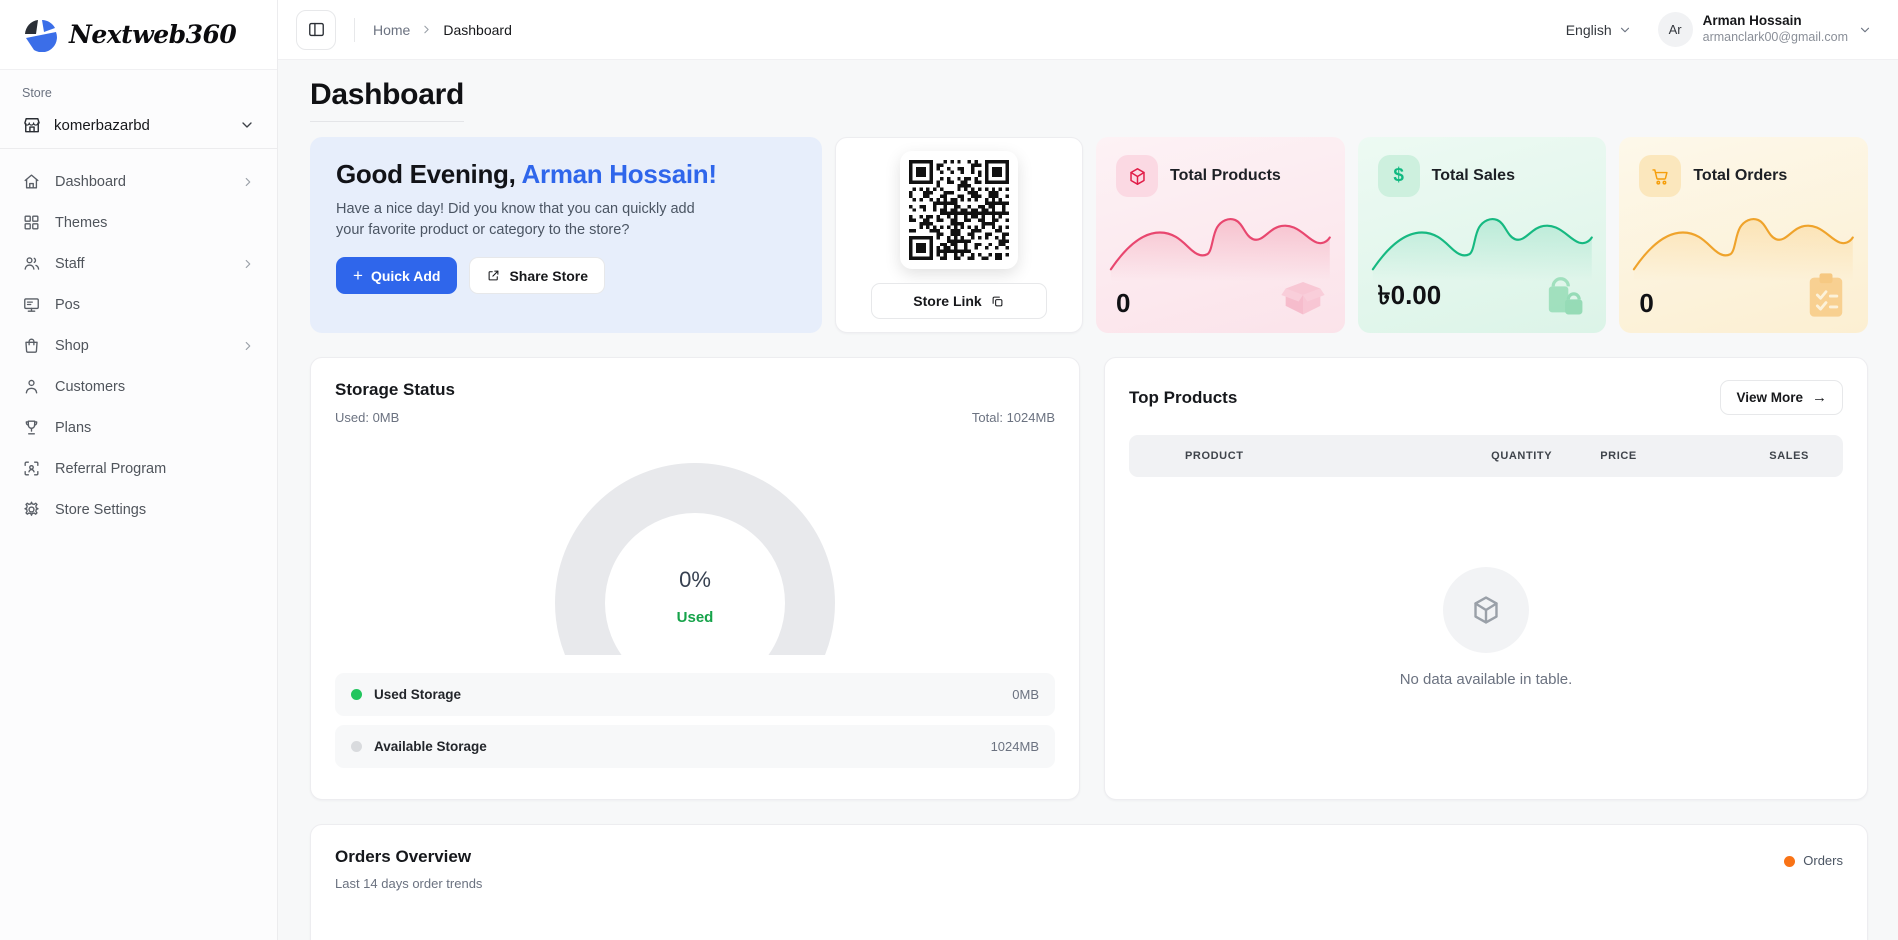 The image size is (1898, 940). Describe the element at coordinates (1789, 456) in the screenshot. I see `column-header-sales: SALES` at that location.